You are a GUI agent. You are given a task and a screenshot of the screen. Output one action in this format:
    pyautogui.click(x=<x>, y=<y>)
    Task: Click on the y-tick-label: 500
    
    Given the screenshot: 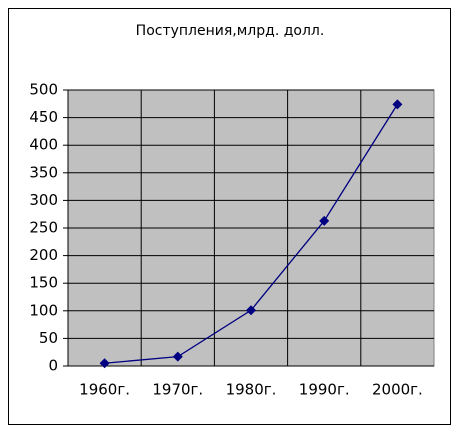 What is the action you would take?
    pyautogui.click(x=43, y=90)
    